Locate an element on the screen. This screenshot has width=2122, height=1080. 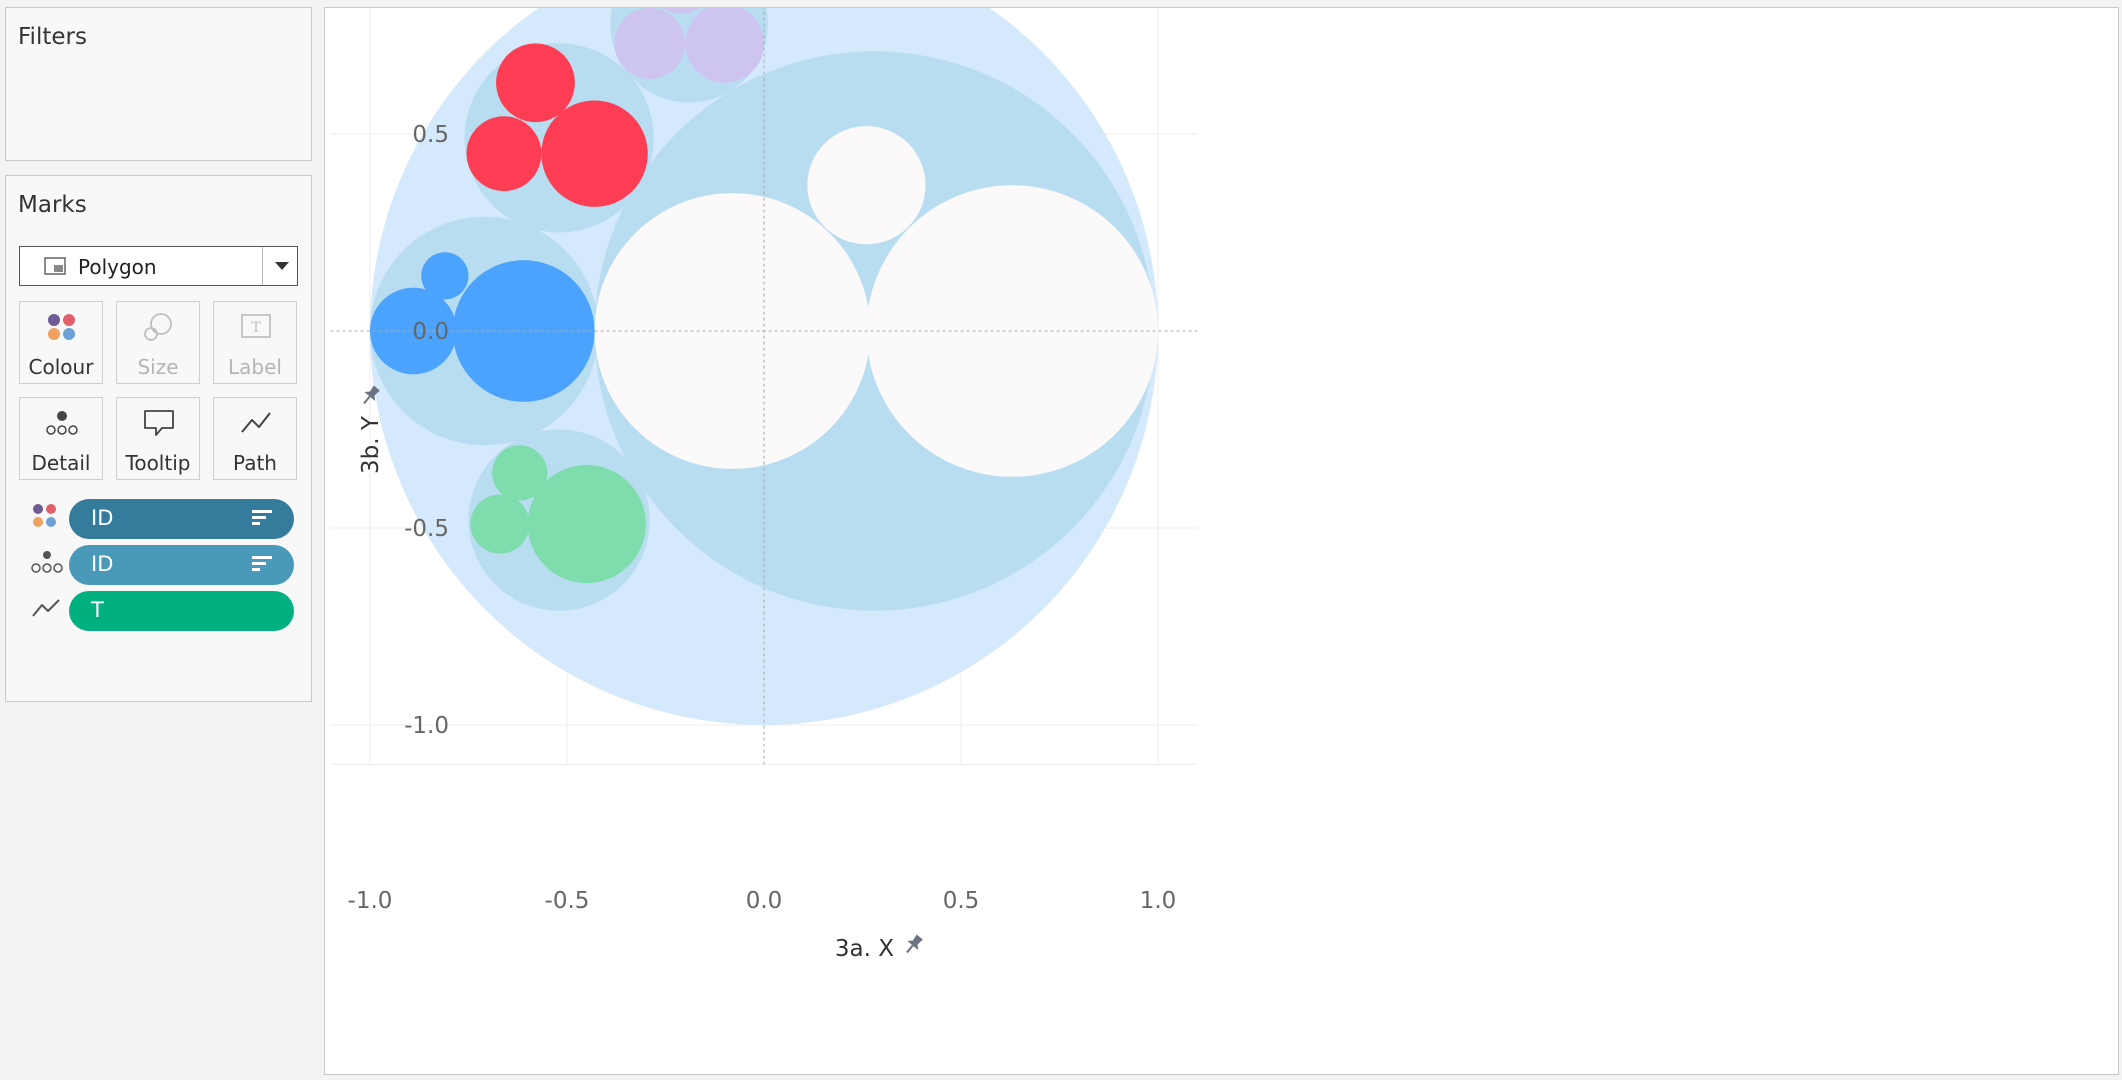
y-tick-label: 0.5 is located at coordinates (430, 135).